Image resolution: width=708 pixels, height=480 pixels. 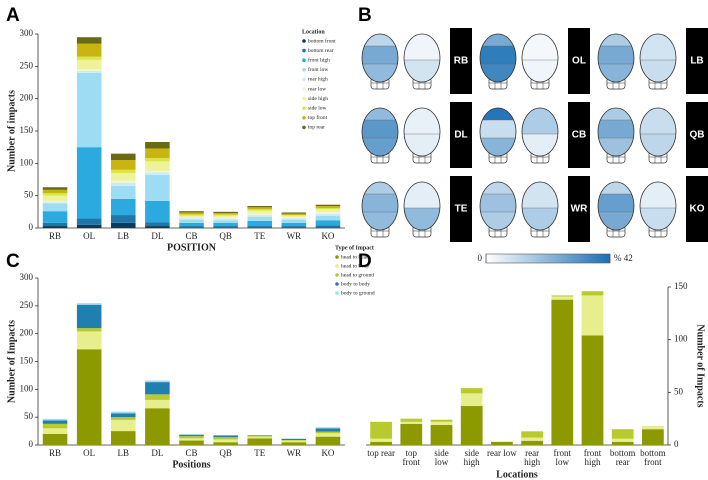 What do you see at coordinates (27, 305) in the screenshot?
I see `y-tick-label: 250` at bounding box center [27, 305].